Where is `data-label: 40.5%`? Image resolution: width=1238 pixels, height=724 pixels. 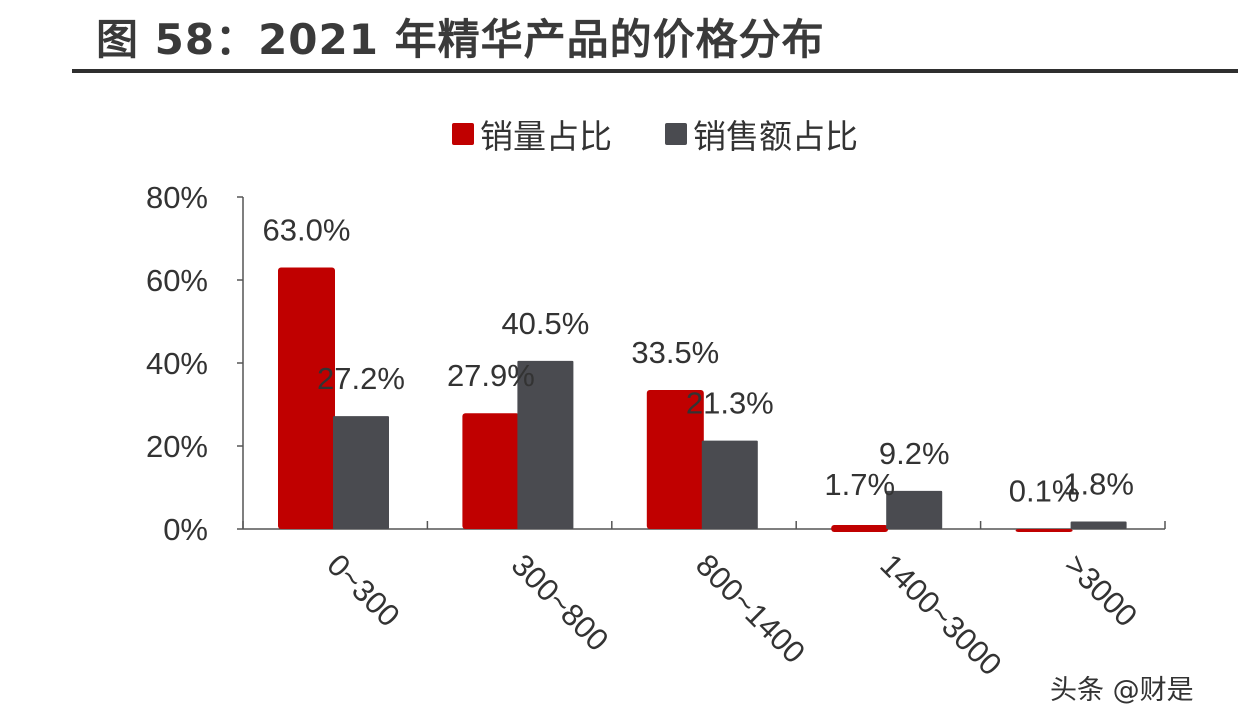 data-label: 40.5% is located at coordinates (545, 323).